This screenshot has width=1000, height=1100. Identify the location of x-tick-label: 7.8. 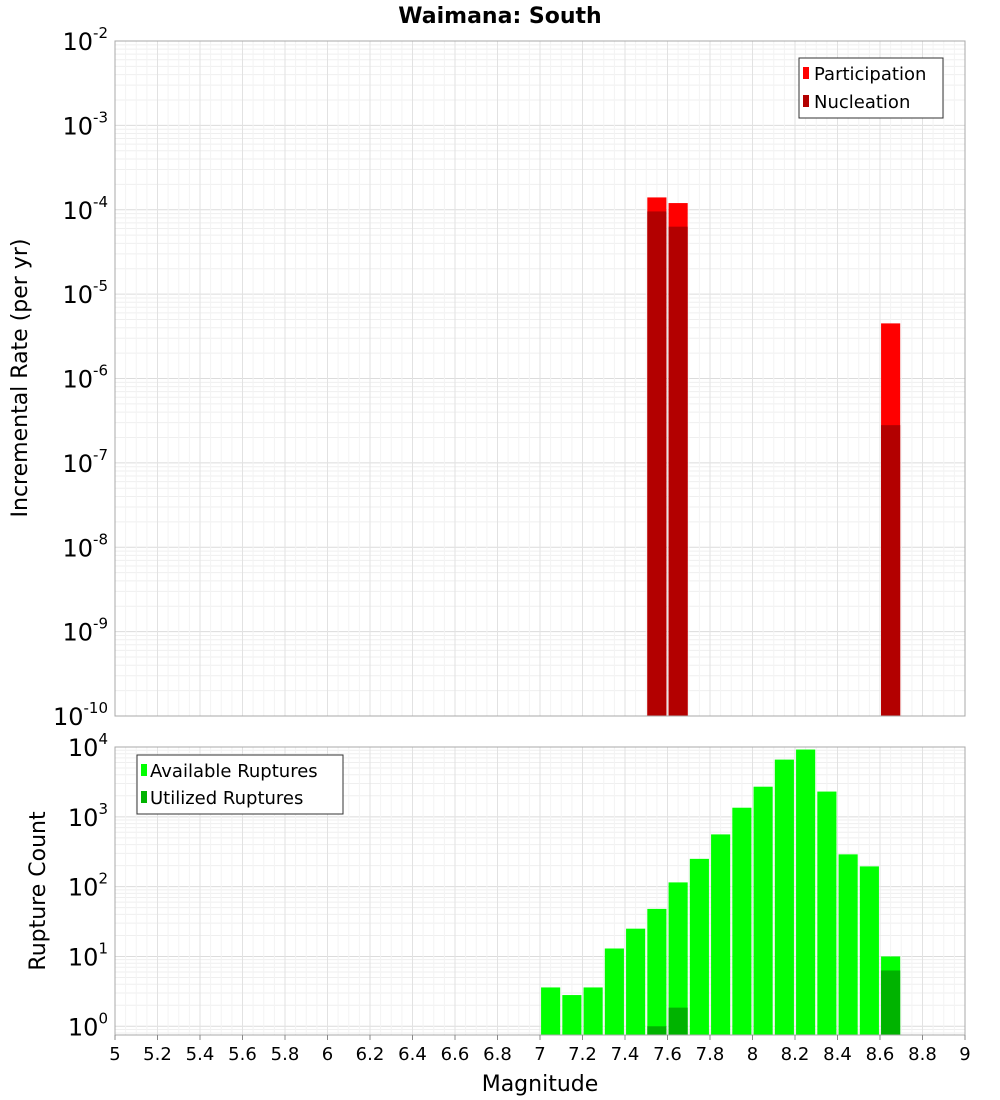
(710, 1054).